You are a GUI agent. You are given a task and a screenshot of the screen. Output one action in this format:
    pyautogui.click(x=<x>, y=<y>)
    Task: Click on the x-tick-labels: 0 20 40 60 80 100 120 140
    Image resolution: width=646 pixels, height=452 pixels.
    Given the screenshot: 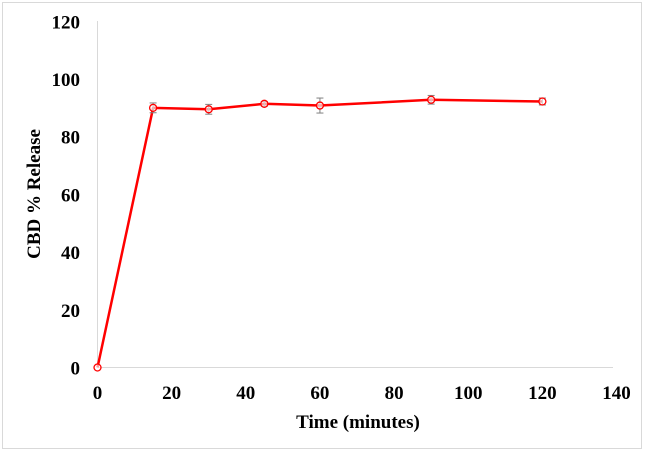 What is the action you would take?
    pyautogui.click(x=362, y=393)
    